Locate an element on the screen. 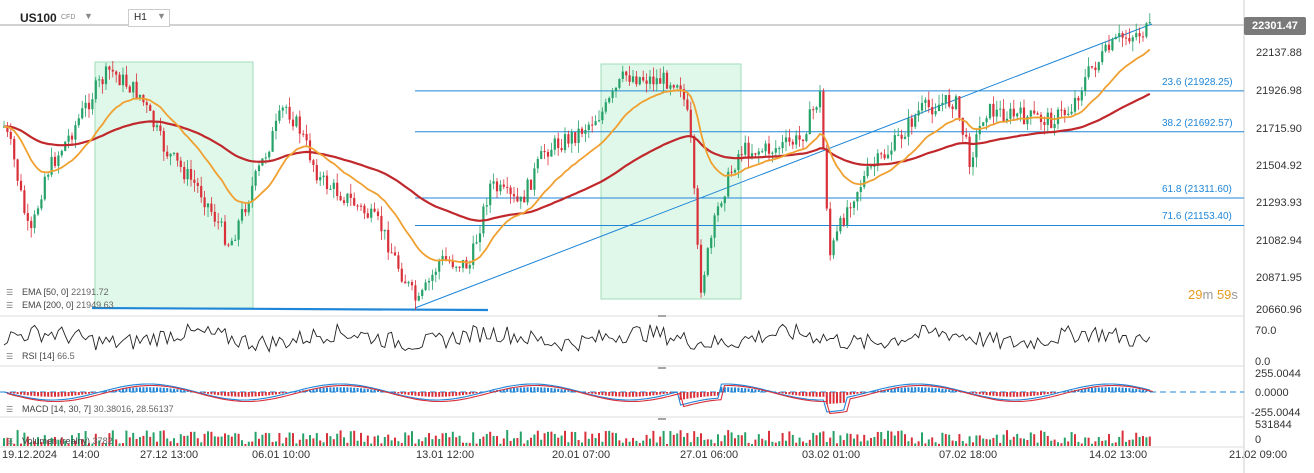 The width and height of the screenshot is (1314, 473). legend-ema200: ☰ EMA [200, 0] 21949.63 is located at coordinates (60, 305).